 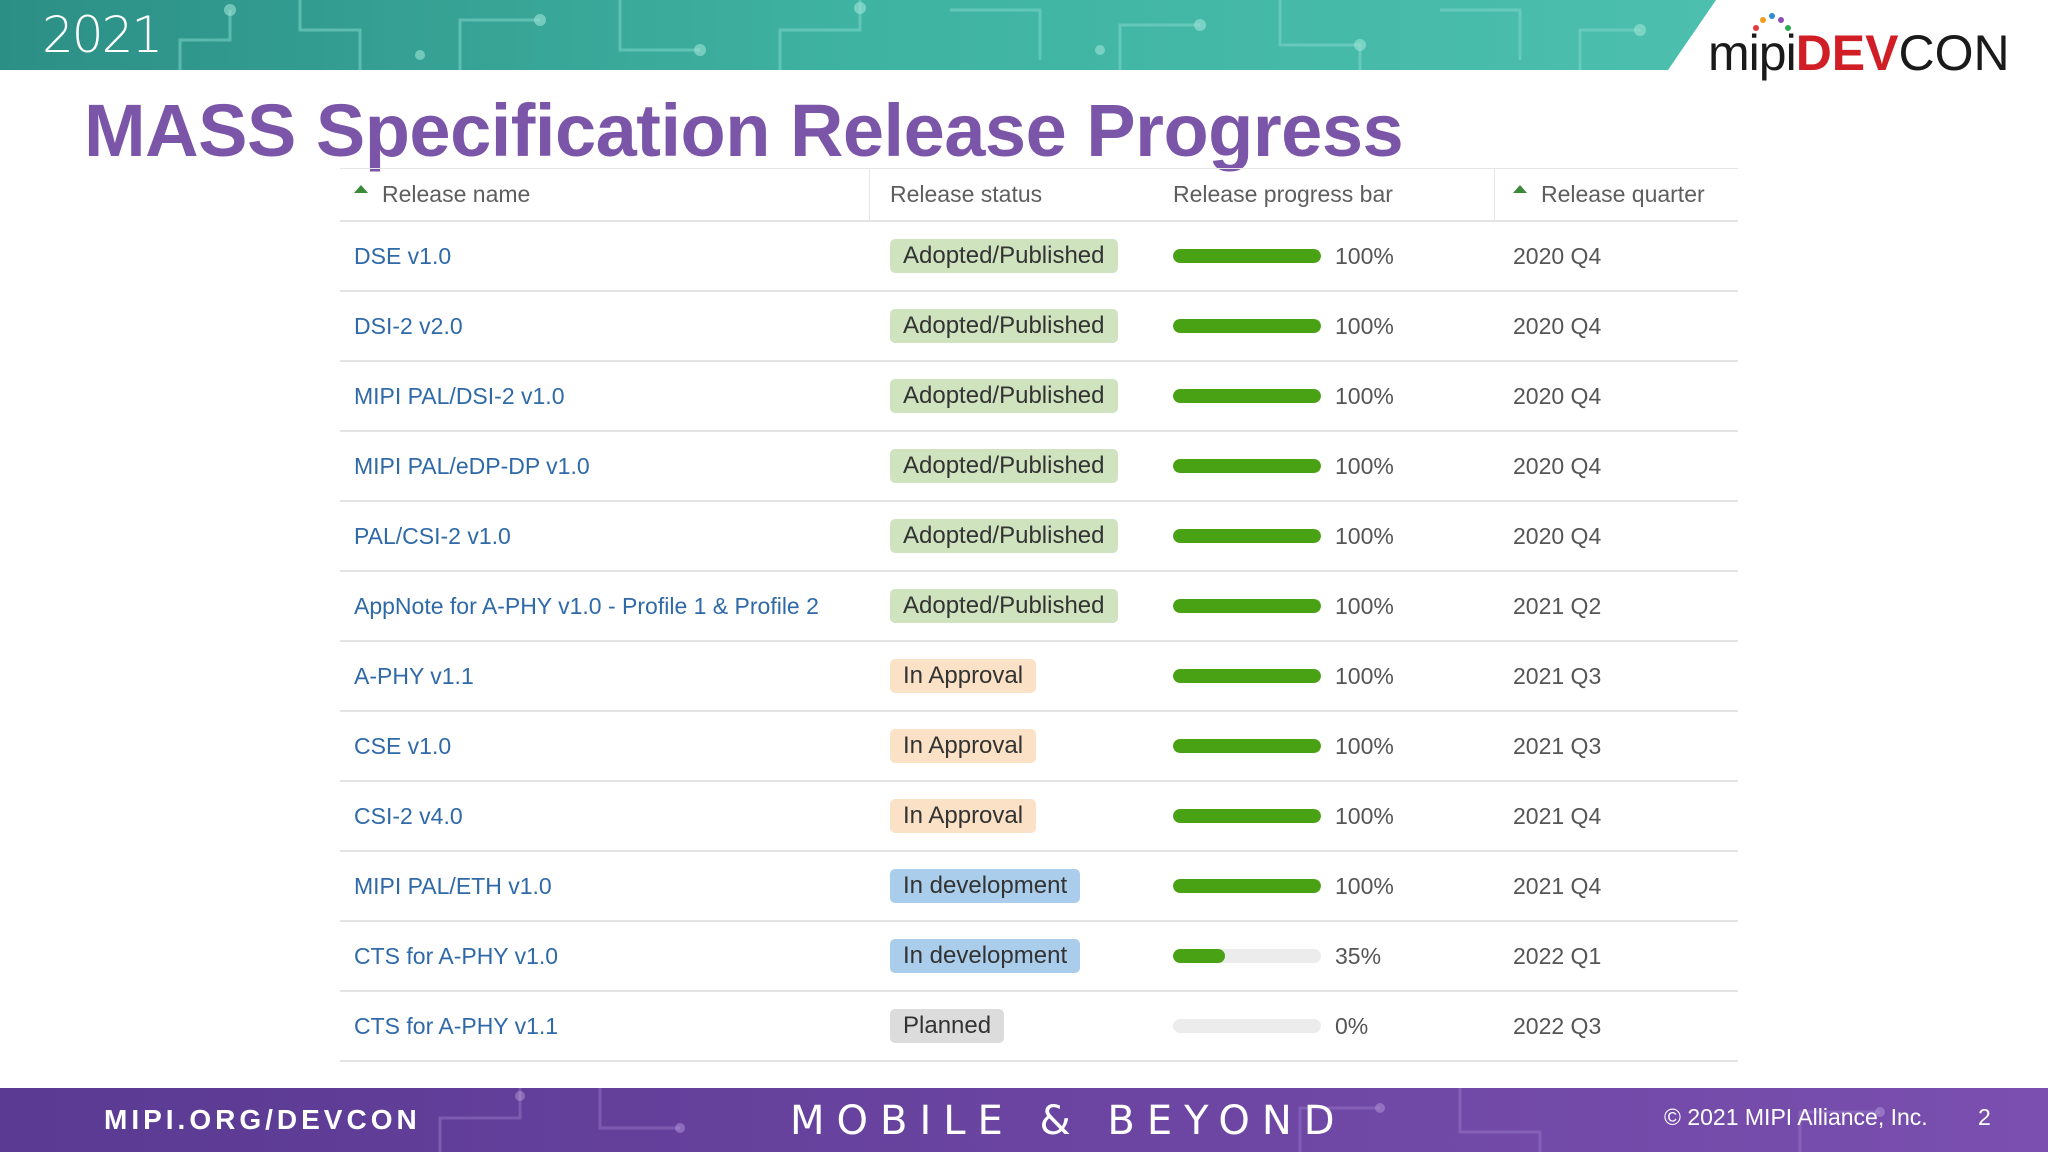 I want to click on logo-con-text: CON, so click(x=1954, y=53).